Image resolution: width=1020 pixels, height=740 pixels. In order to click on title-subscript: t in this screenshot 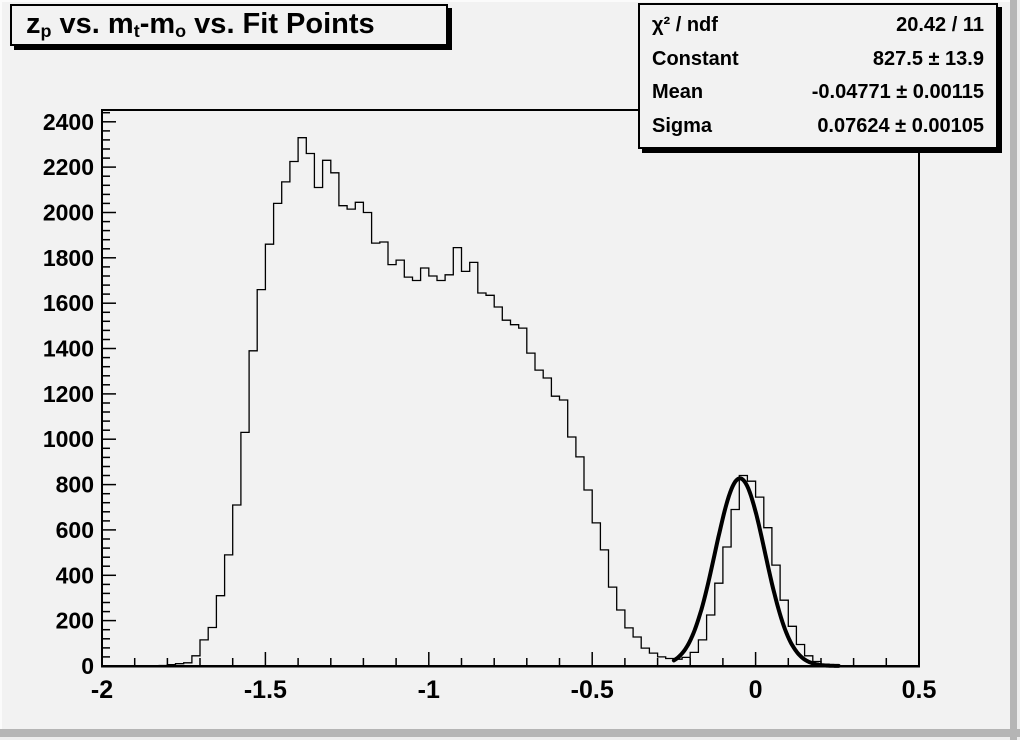, I will do `click(136, 30)`.